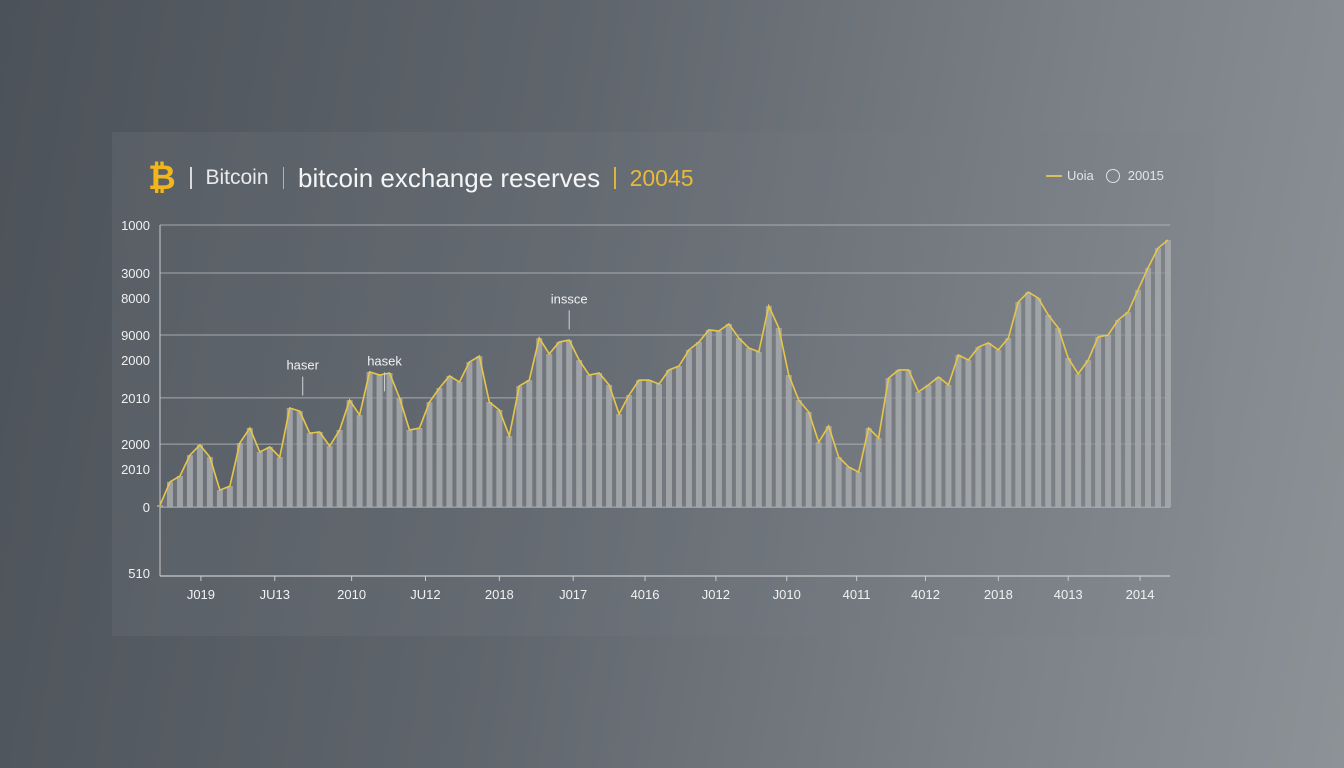 The image size is (1344, 768). Describe the element at coordinates (645, 594) in the screenshot. I see `x-tick-label: 4016` at that location.